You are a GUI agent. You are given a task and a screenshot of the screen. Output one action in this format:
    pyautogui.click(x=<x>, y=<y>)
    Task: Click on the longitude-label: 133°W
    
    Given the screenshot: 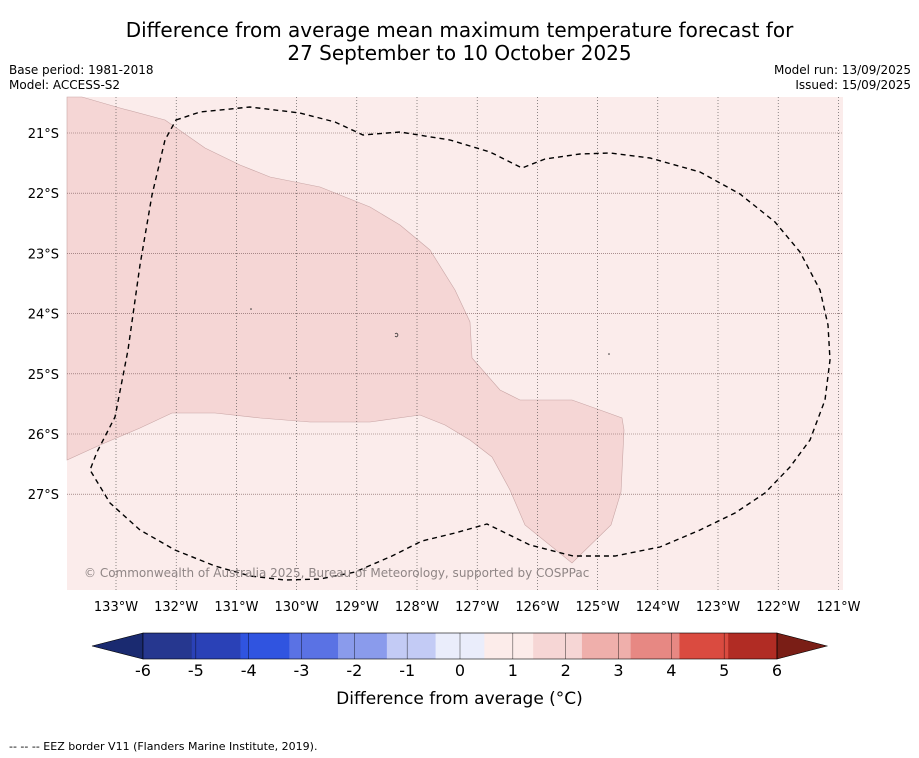 What is the action you would take?
    pyautogui.click(x=116, y=607)
    